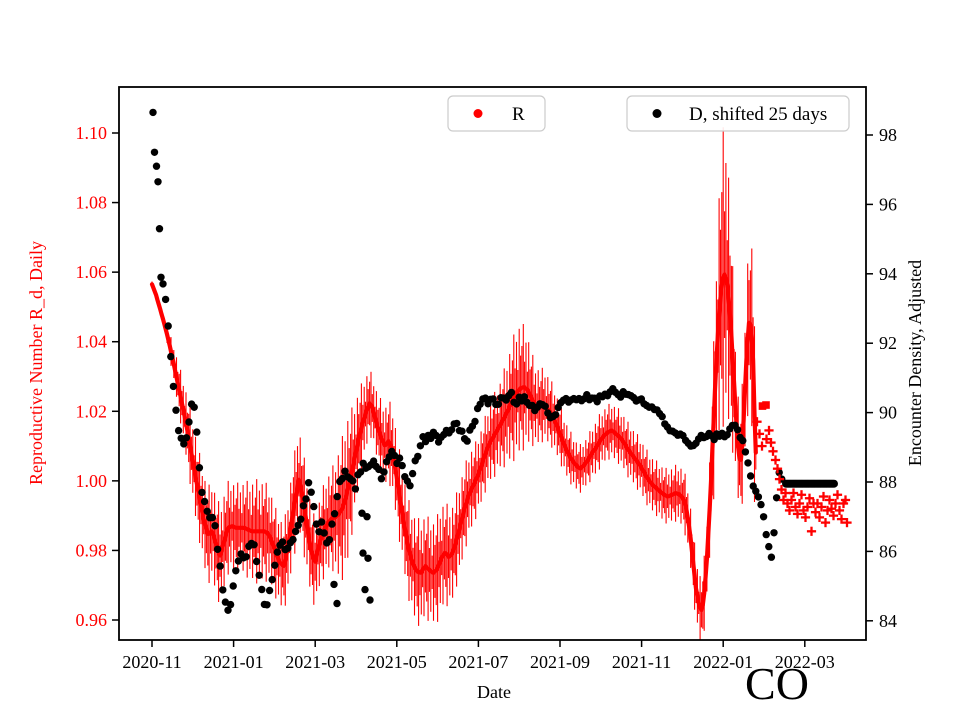  What do you see at coordinates (92, 411) in the screenshot?
I see `y-left-tick-label-4: 1.02` at bounding box center [92, 411].